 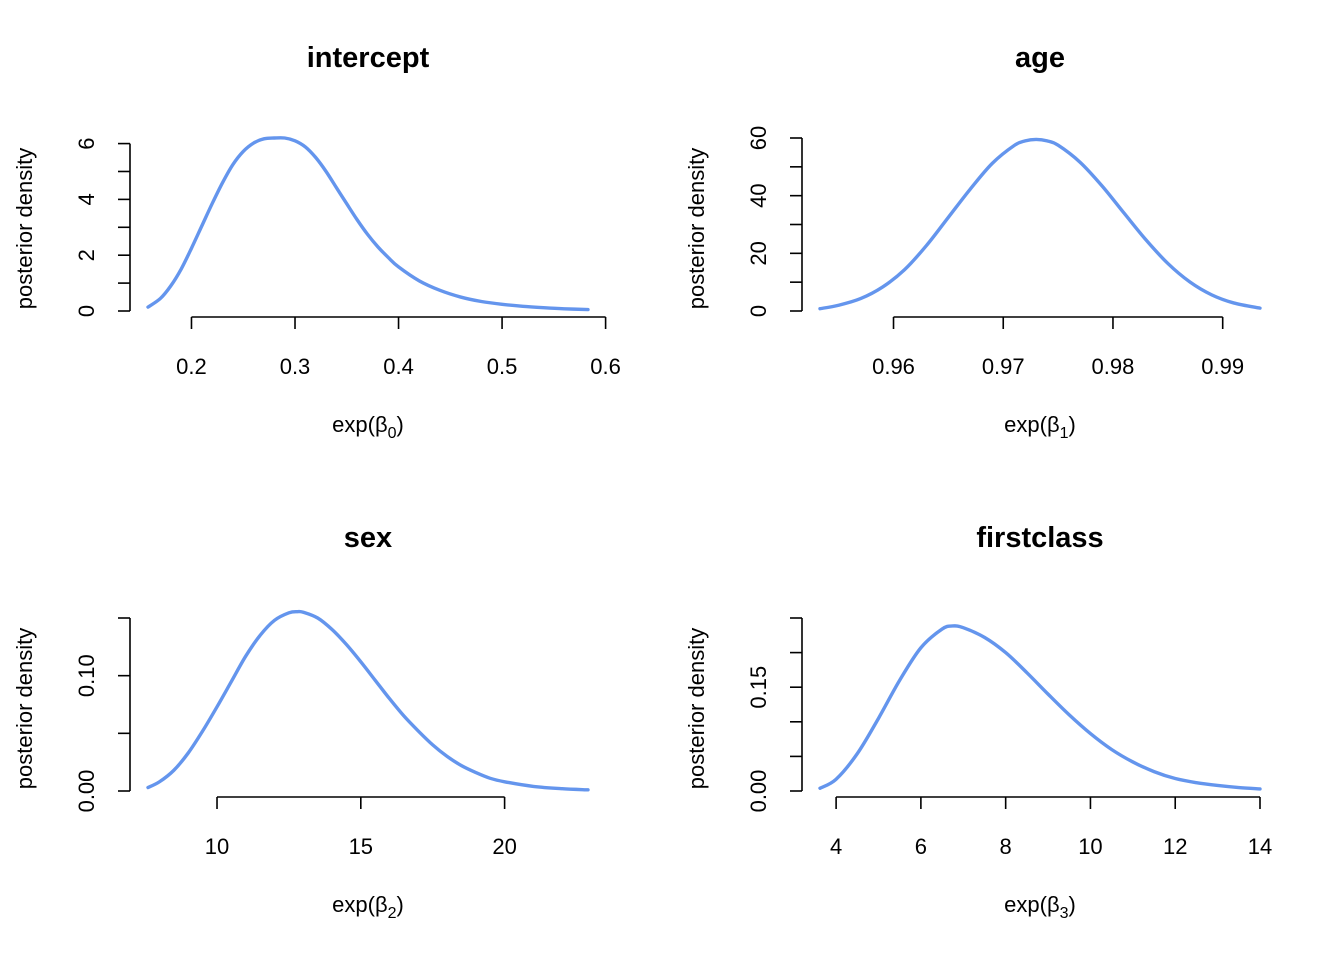 I want to click on x-tick-label: 0.98, so click(x=1113, y=366).